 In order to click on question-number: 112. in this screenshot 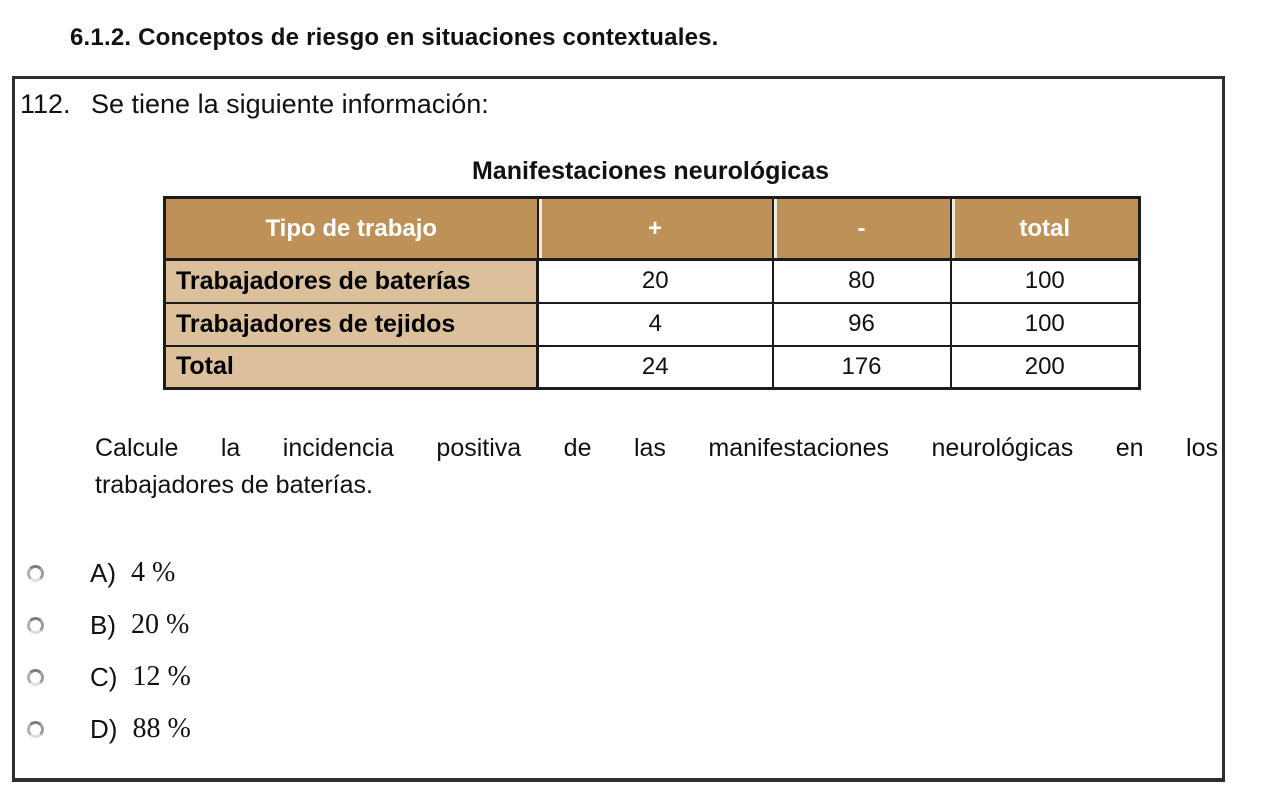, I will do `click(45, 104)`.